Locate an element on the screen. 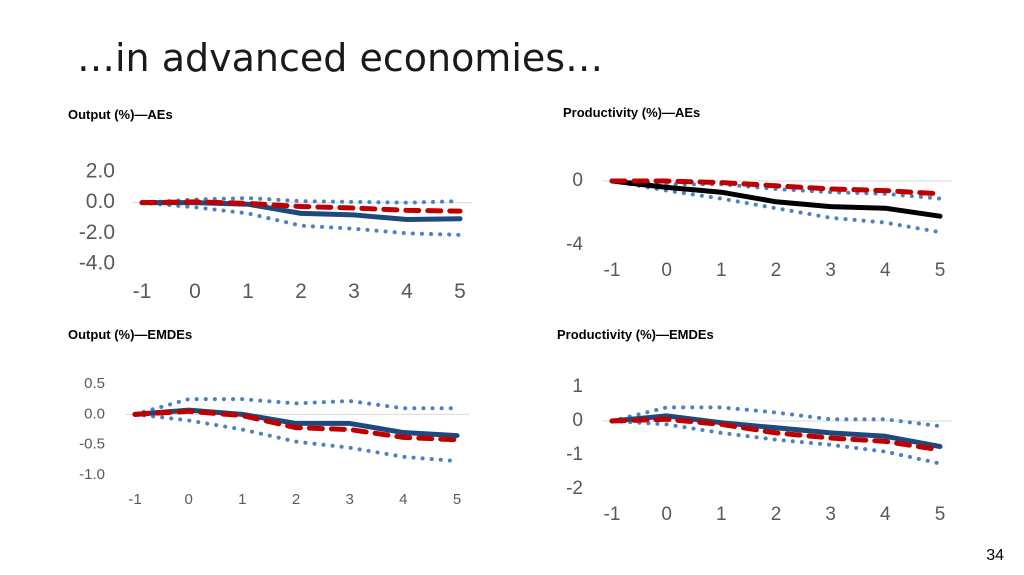  chart-output-aes: 2.0 0.0 -2.0 -4.0 -1 0 1 2 3 4 5 is located at coordinates (275, 231).